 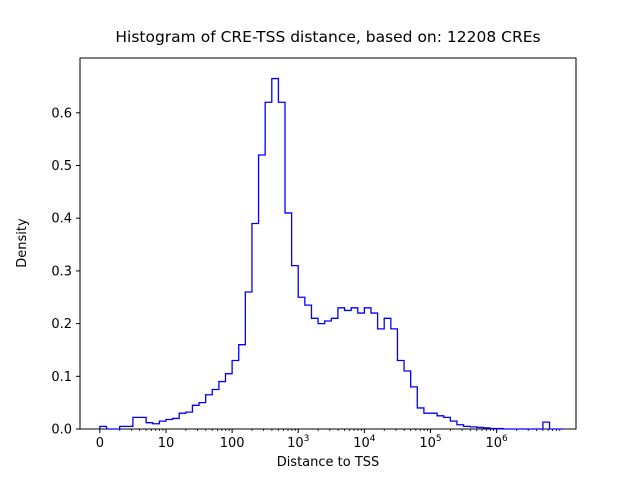 What do you see at coordinates (364, 442) in the screenshot?
I see `x-tick-label: 10⁴` at bounding box center [364, 442].